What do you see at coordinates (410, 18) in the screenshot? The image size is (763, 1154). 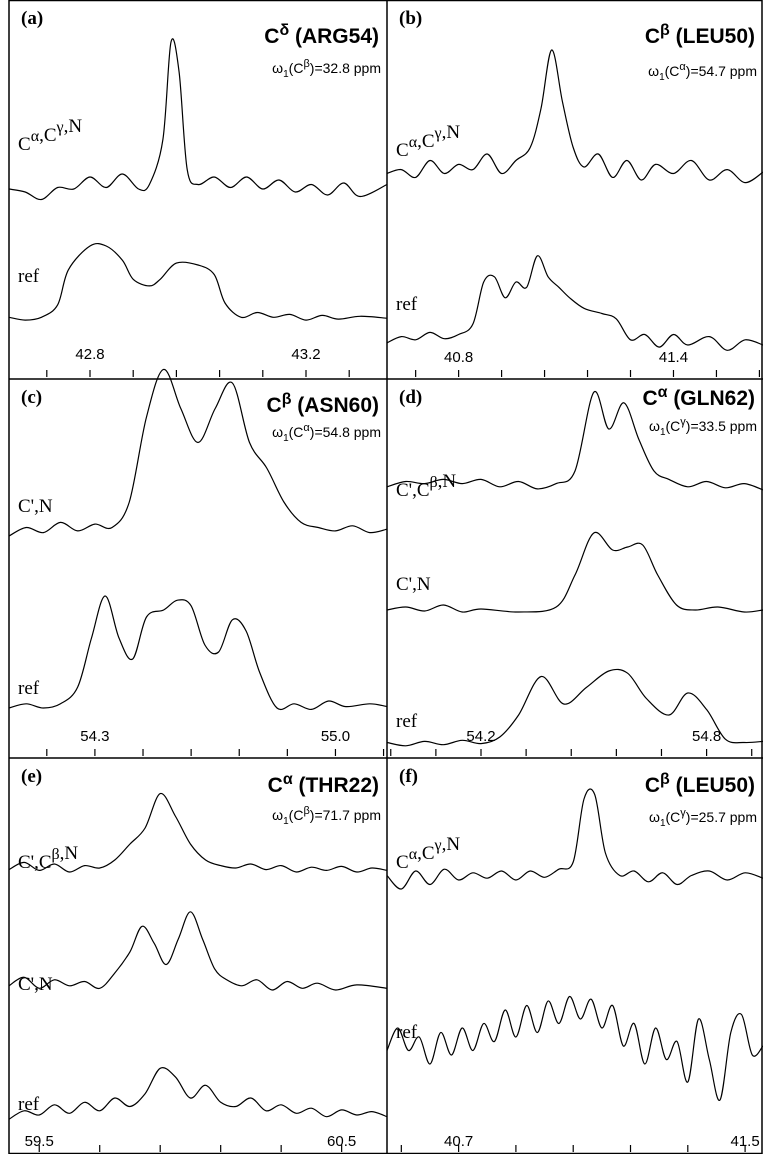 I see `panel-label: (b)` at bounding box center [410, 18].